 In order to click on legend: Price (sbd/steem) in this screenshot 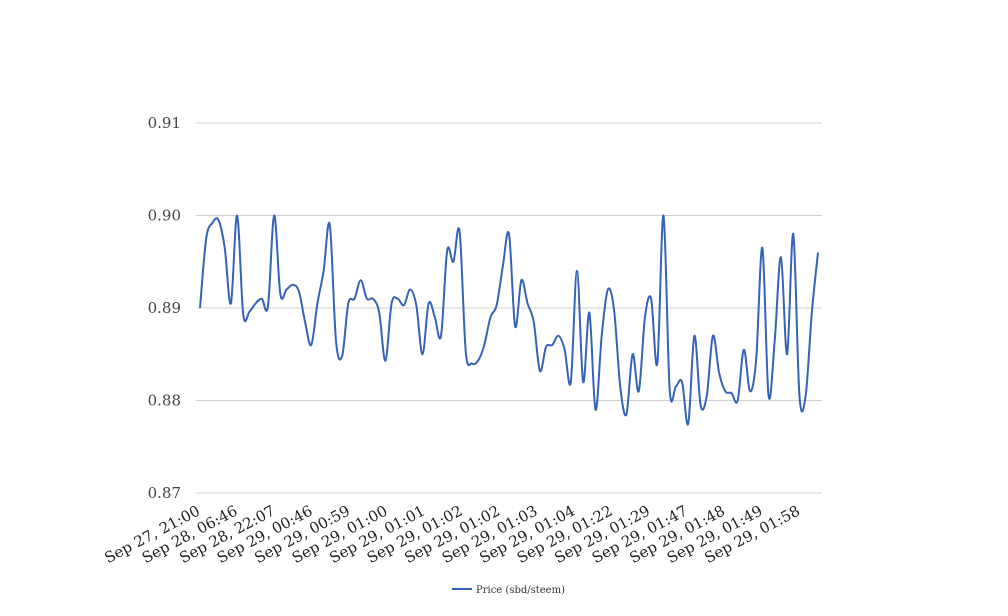, I will do `click(508, 590)`.